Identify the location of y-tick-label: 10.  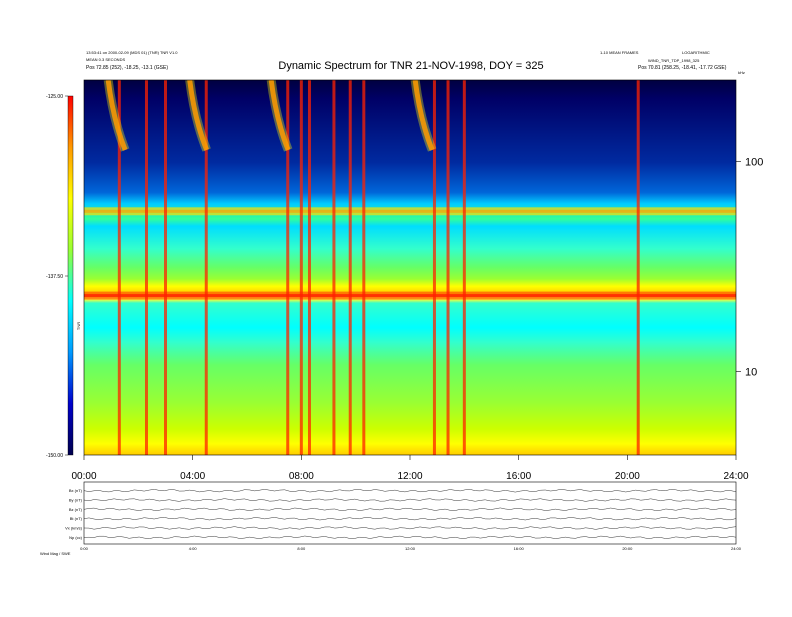
(751, 372).